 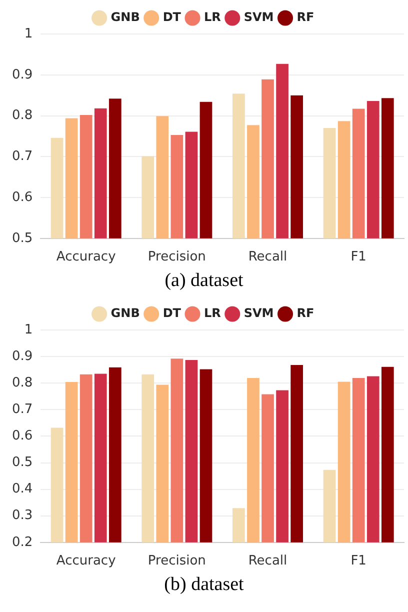 I want to click on y-tick-label: 0.4, so click(x=22, y=489).